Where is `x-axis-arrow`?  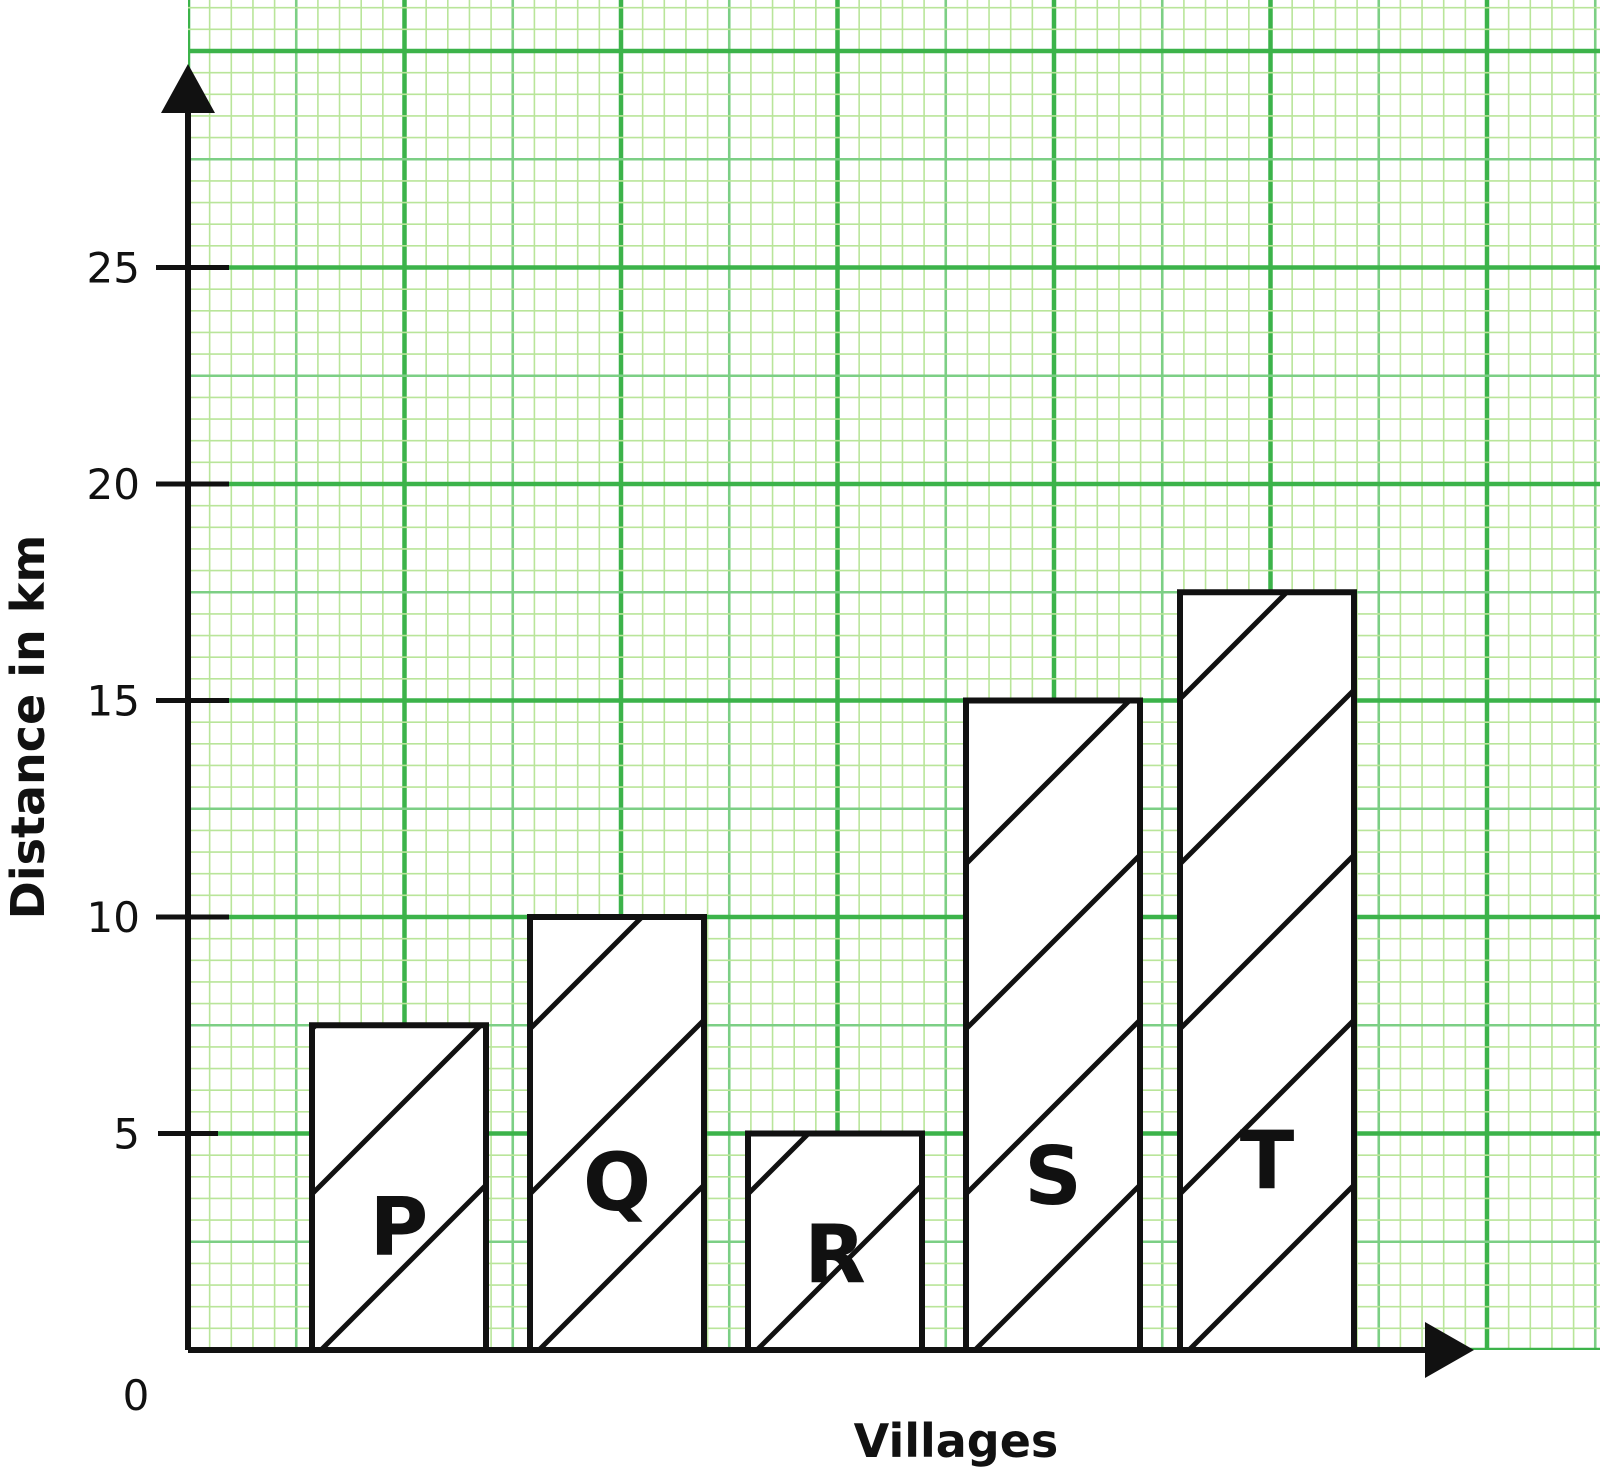 x-axis-arrow is located at coordinates (1449, 1350).